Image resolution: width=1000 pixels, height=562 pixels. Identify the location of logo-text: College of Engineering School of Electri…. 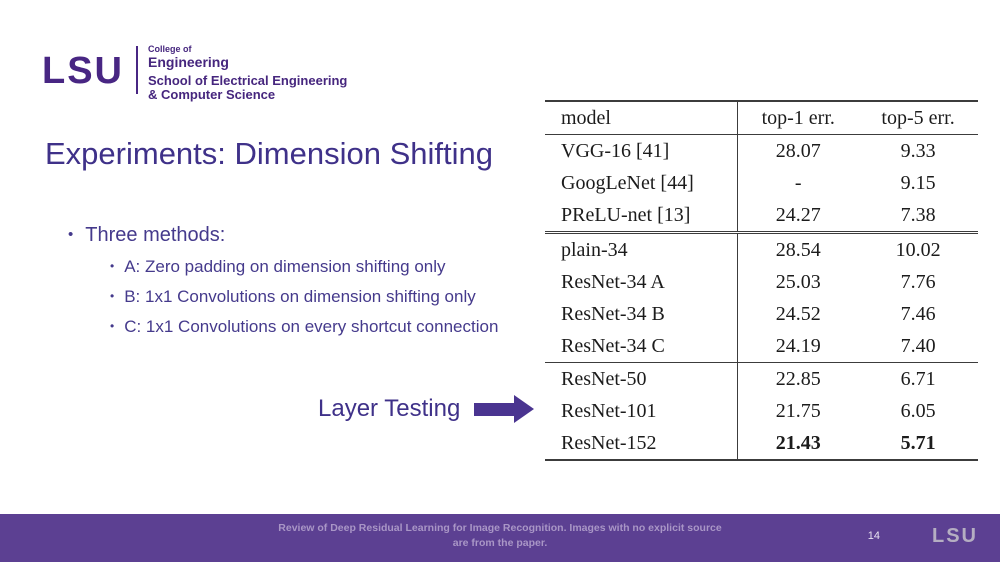
(247, 73).